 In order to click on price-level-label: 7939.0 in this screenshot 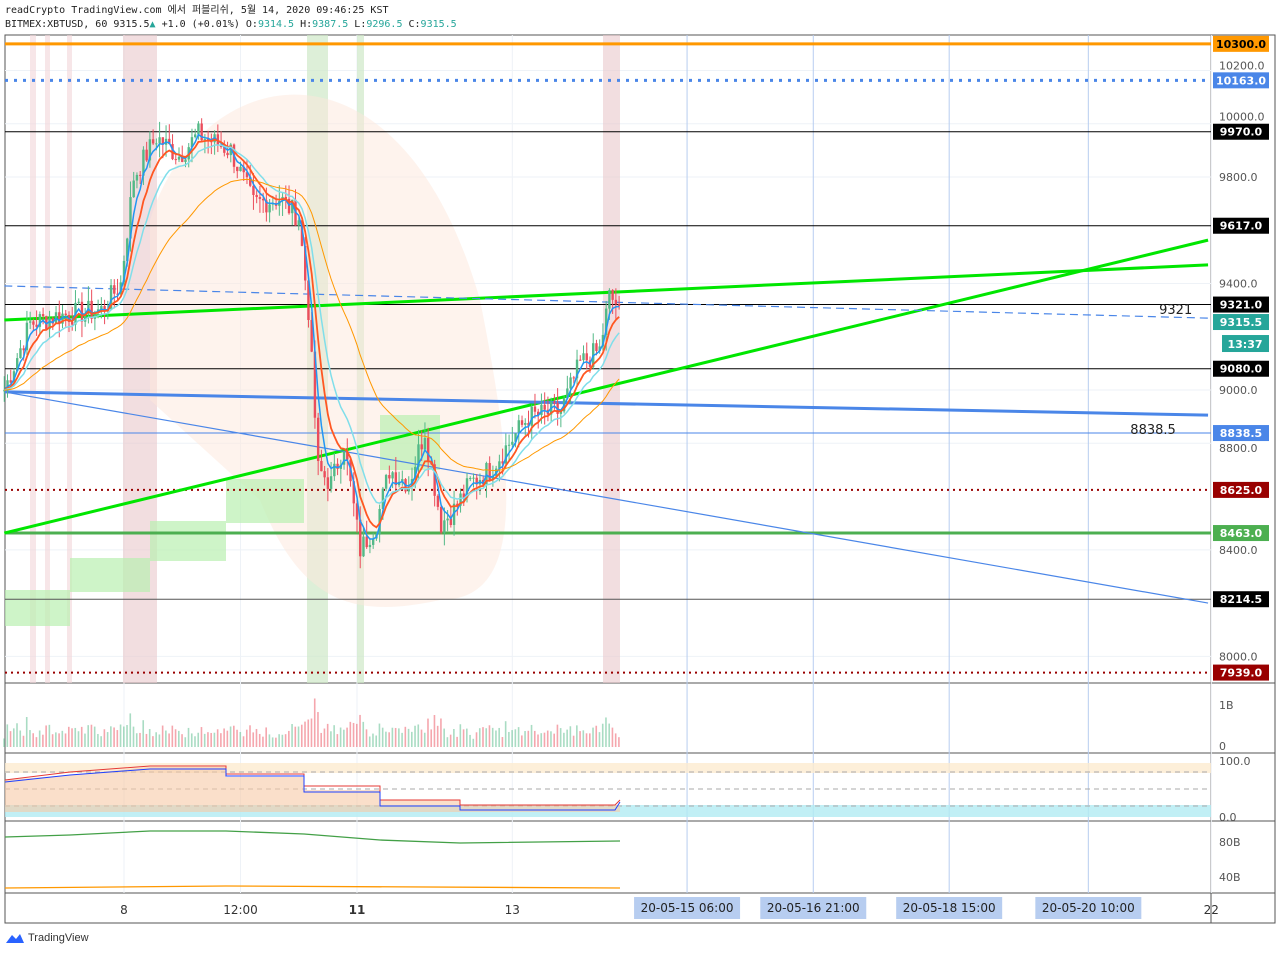, I will do `click(1241, 673)`.